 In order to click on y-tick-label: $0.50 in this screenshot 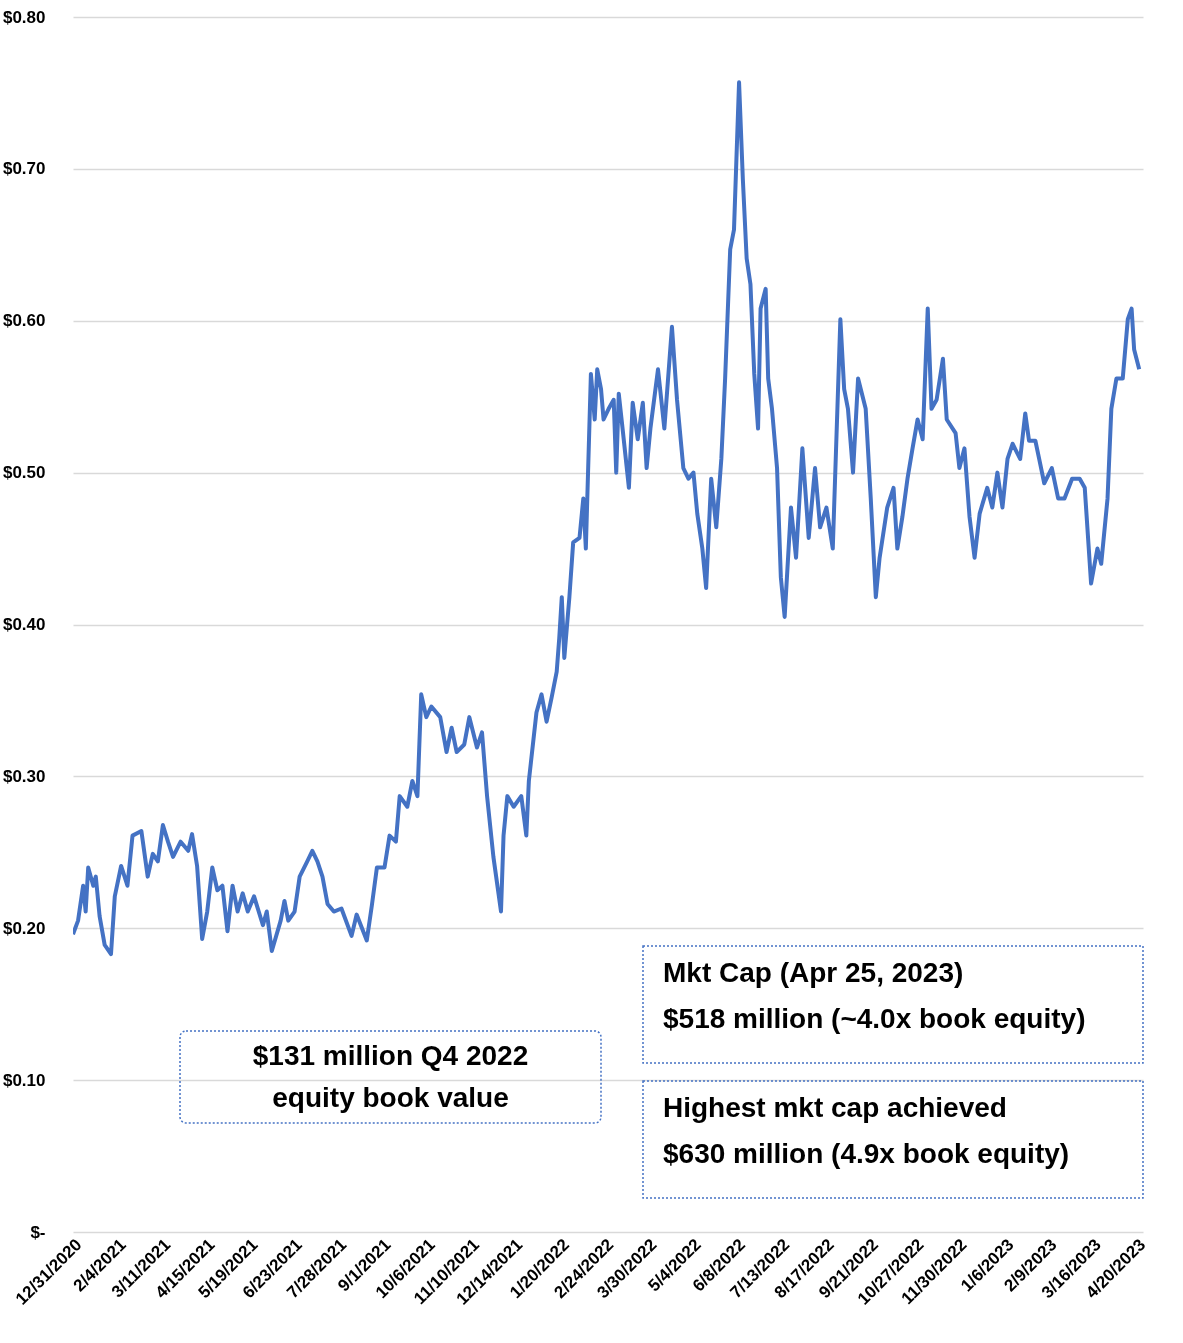, I will do `click(24, 473)`.